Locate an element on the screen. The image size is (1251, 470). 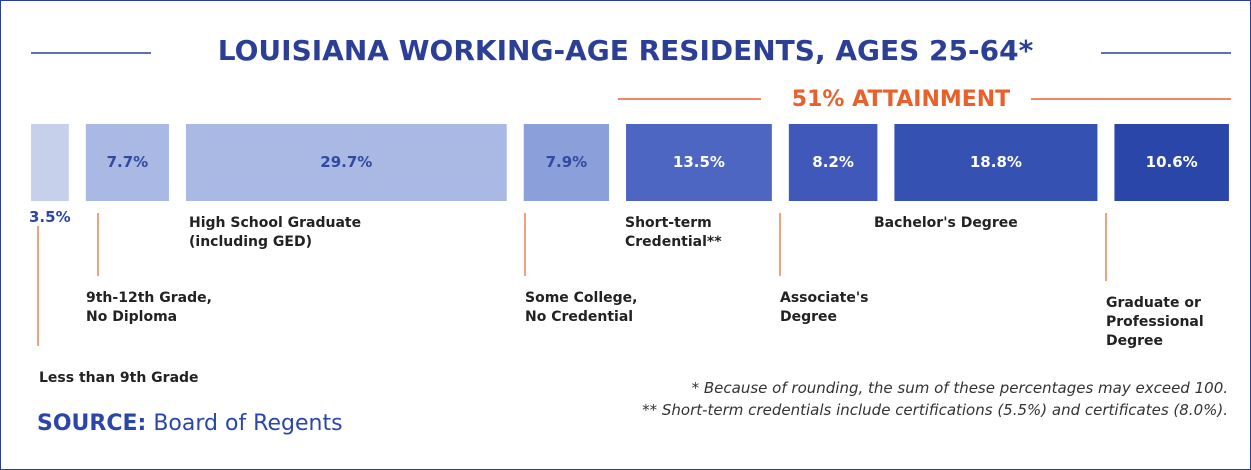
category-label: Associate's Degree is located at coordinates (824, 307).